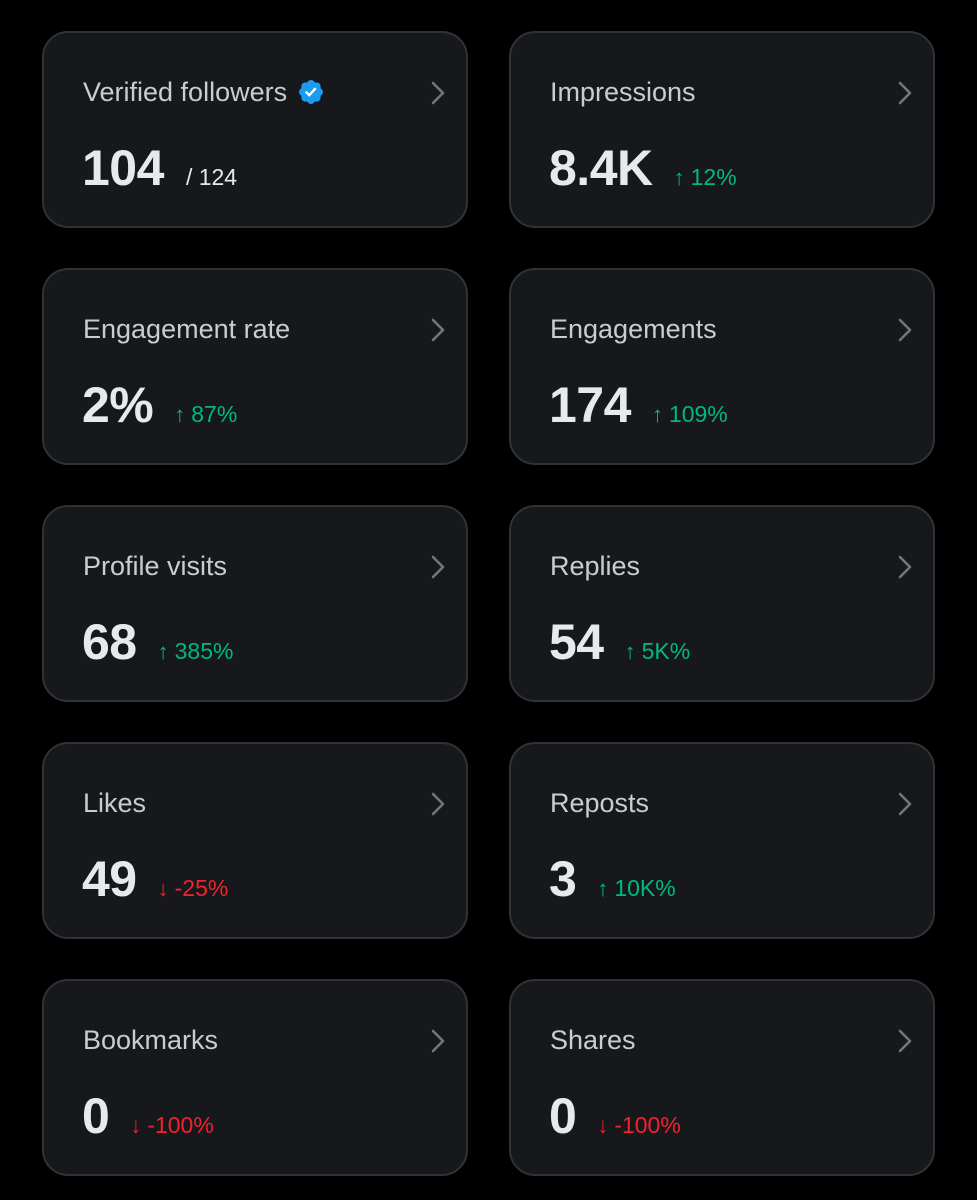  I want to click on metric-change-value: 109%, so click(698, 414).